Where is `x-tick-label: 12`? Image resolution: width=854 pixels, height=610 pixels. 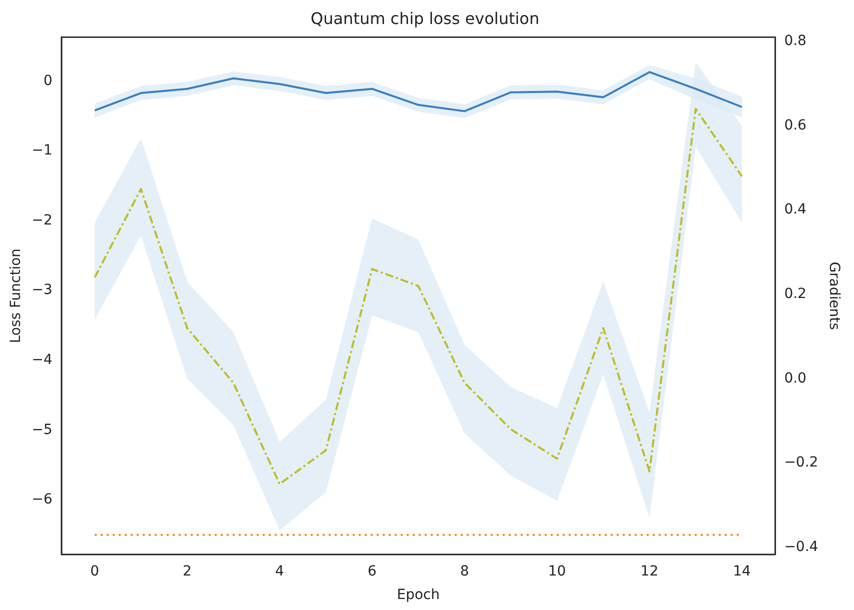 x-tick-label: 12 is located at coordinates (649, 571).